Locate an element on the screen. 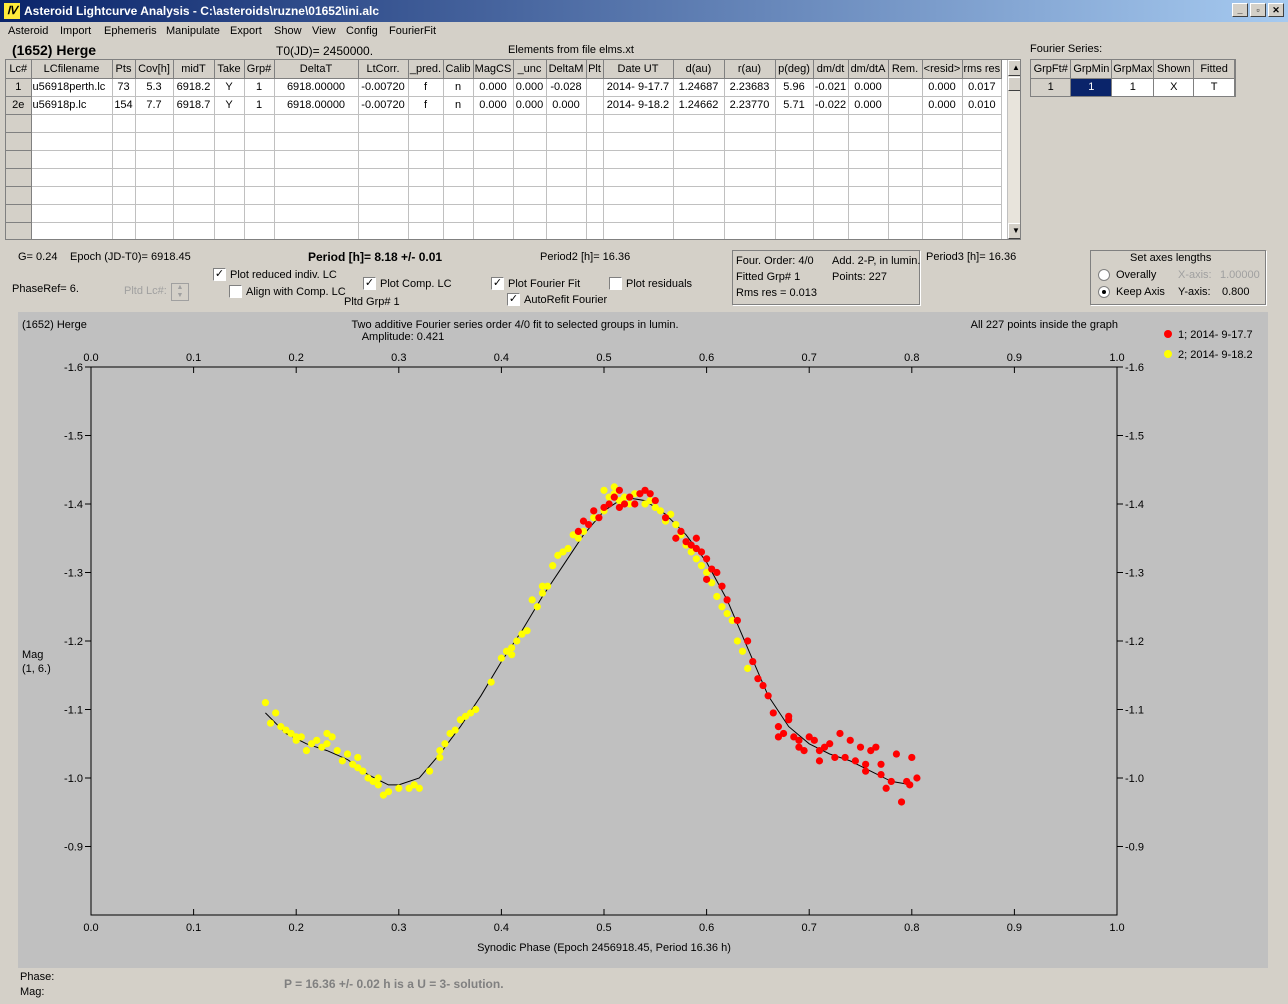 The image size is (1288, 1004). table-col-header: rms res is located at coordinates (982, 69).